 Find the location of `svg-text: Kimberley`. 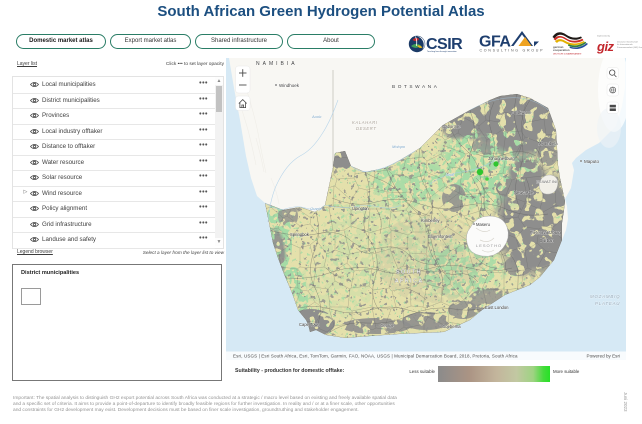

svg-text: Kimberley is located at coordinates (431, 220).